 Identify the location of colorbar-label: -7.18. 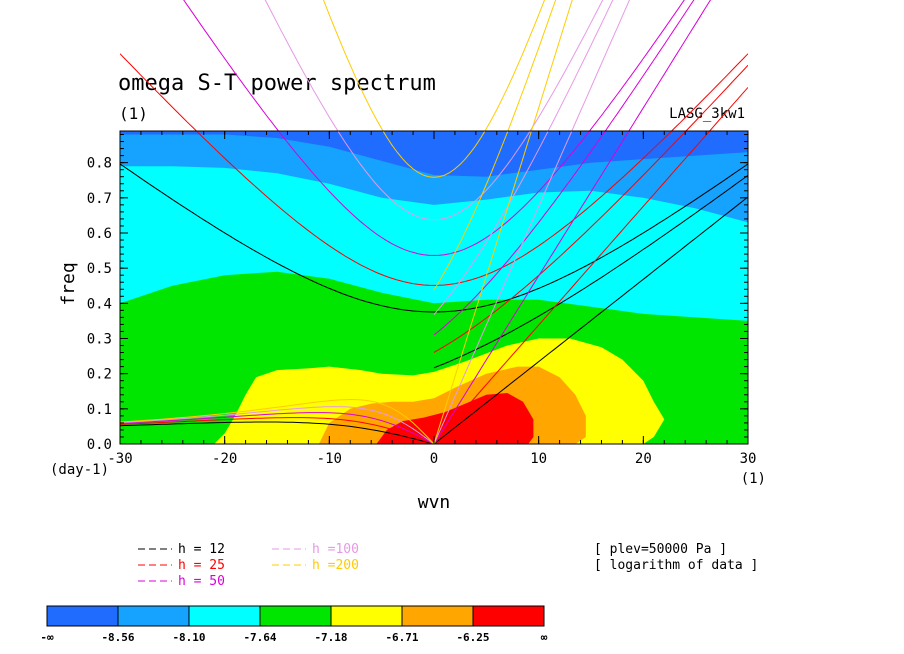
(330, 637).